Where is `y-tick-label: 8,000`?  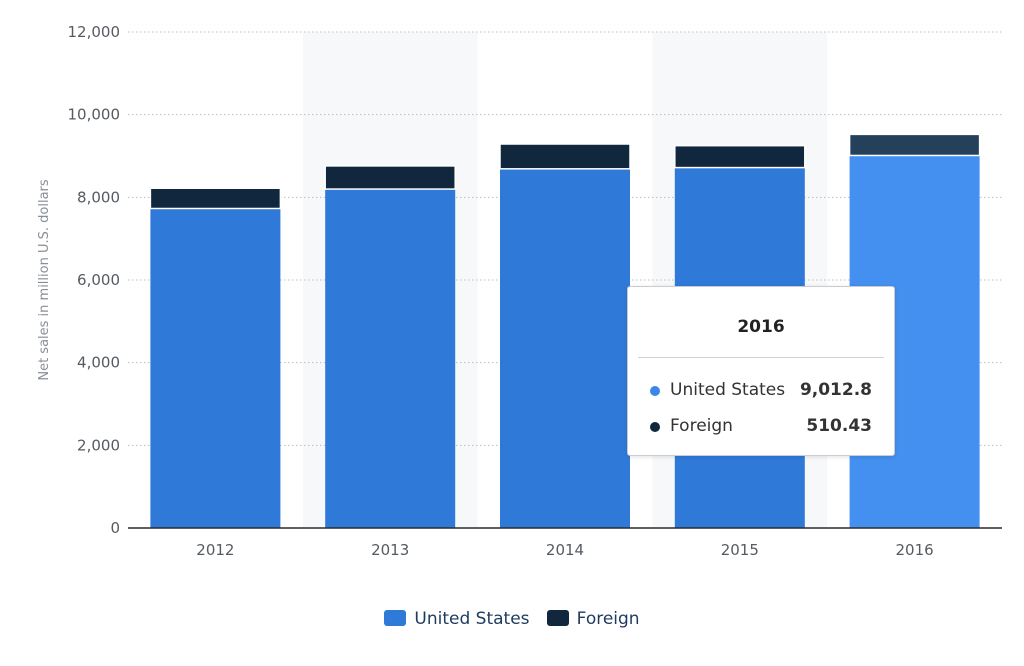
y-tick-label: 8,000 is located at coordinates (98, 197).